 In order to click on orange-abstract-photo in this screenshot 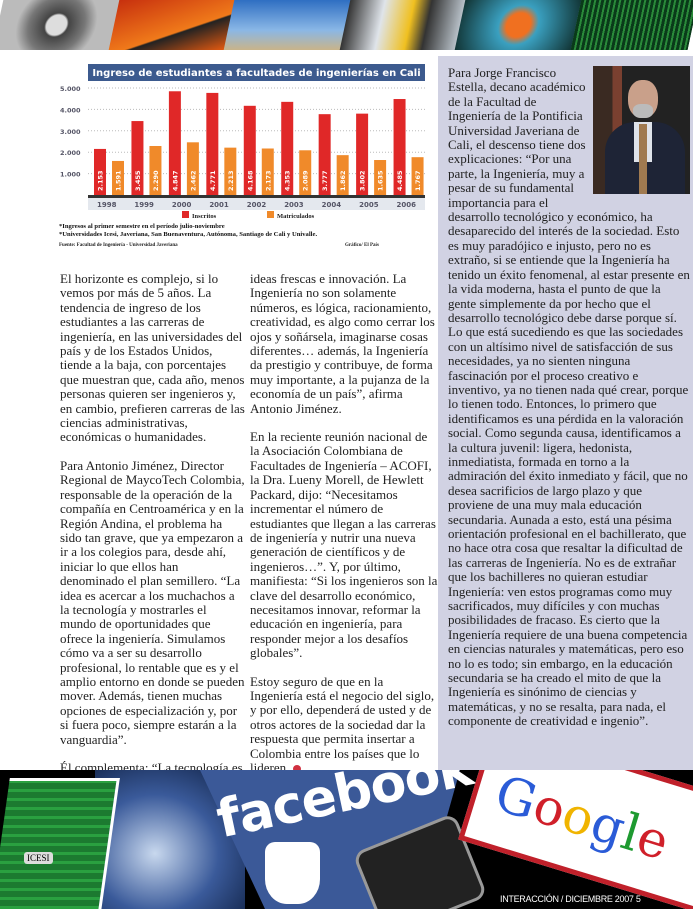, I will do `click(173, 25)`.